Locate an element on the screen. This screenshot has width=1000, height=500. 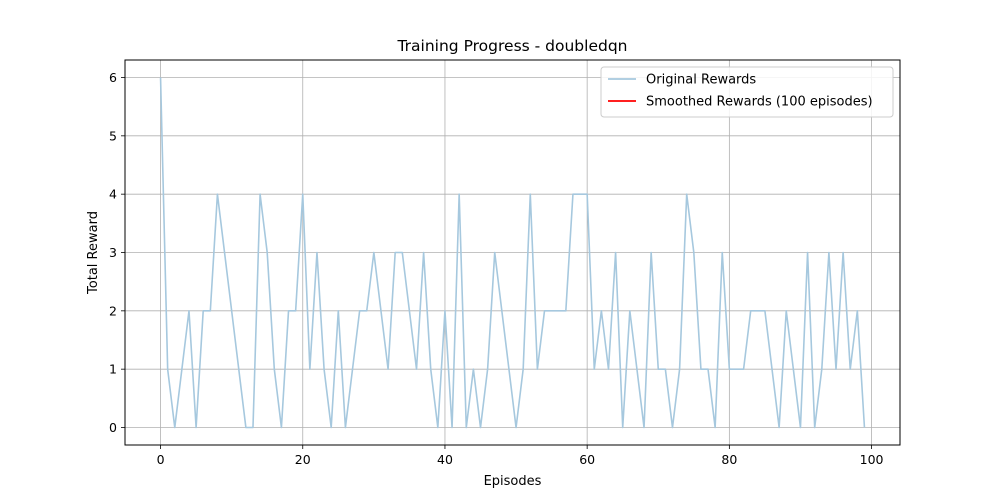
y-tick-label: 2 is located at coordinates (113, 310).